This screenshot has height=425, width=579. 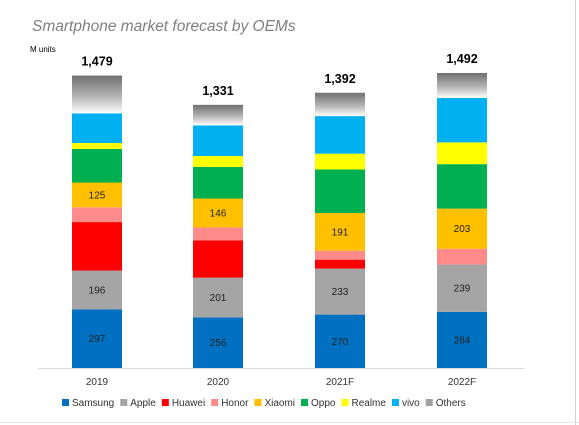 I want to click on bar-samsung-2020, so click(x=218, y=342).